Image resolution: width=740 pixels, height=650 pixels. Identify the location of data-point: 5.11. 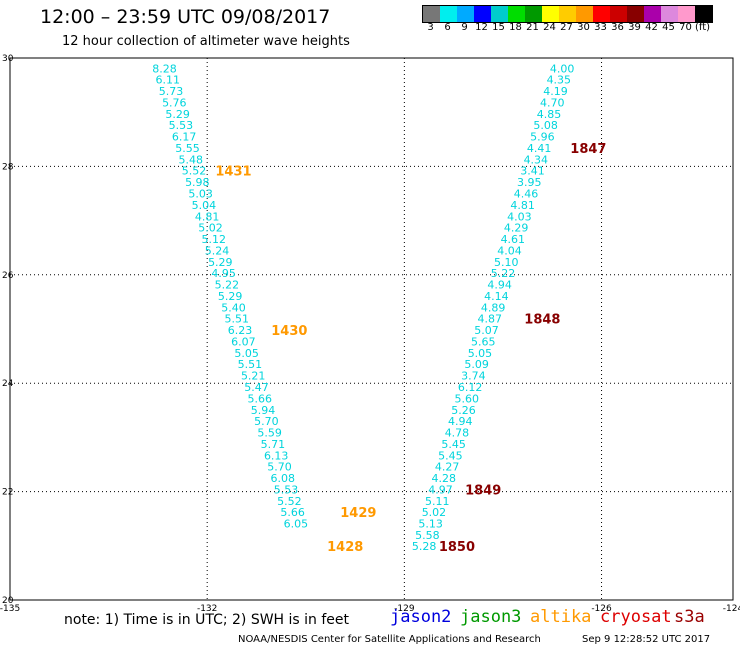
(437, 501).